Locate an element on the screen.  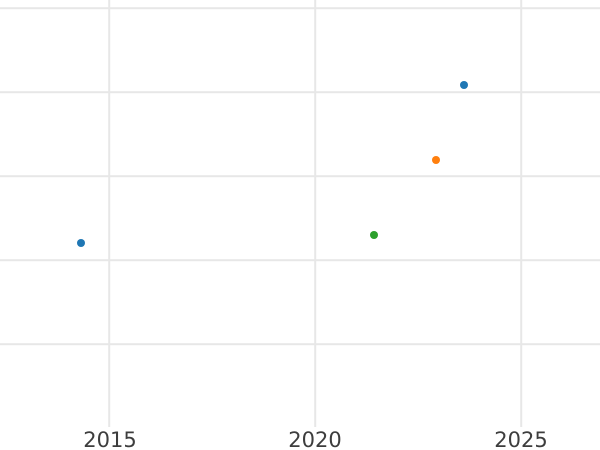
x-tick-label-2015: 2015 is located at coordinates (110, 439).